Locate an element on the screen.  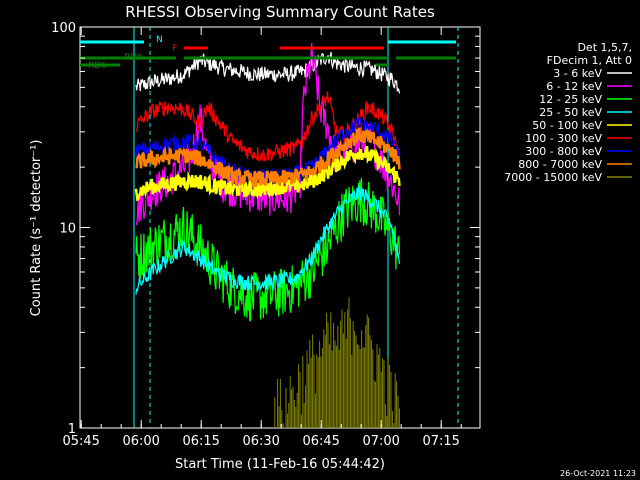
x-tick-label: 07:15 is located at coordinates (440, 441).